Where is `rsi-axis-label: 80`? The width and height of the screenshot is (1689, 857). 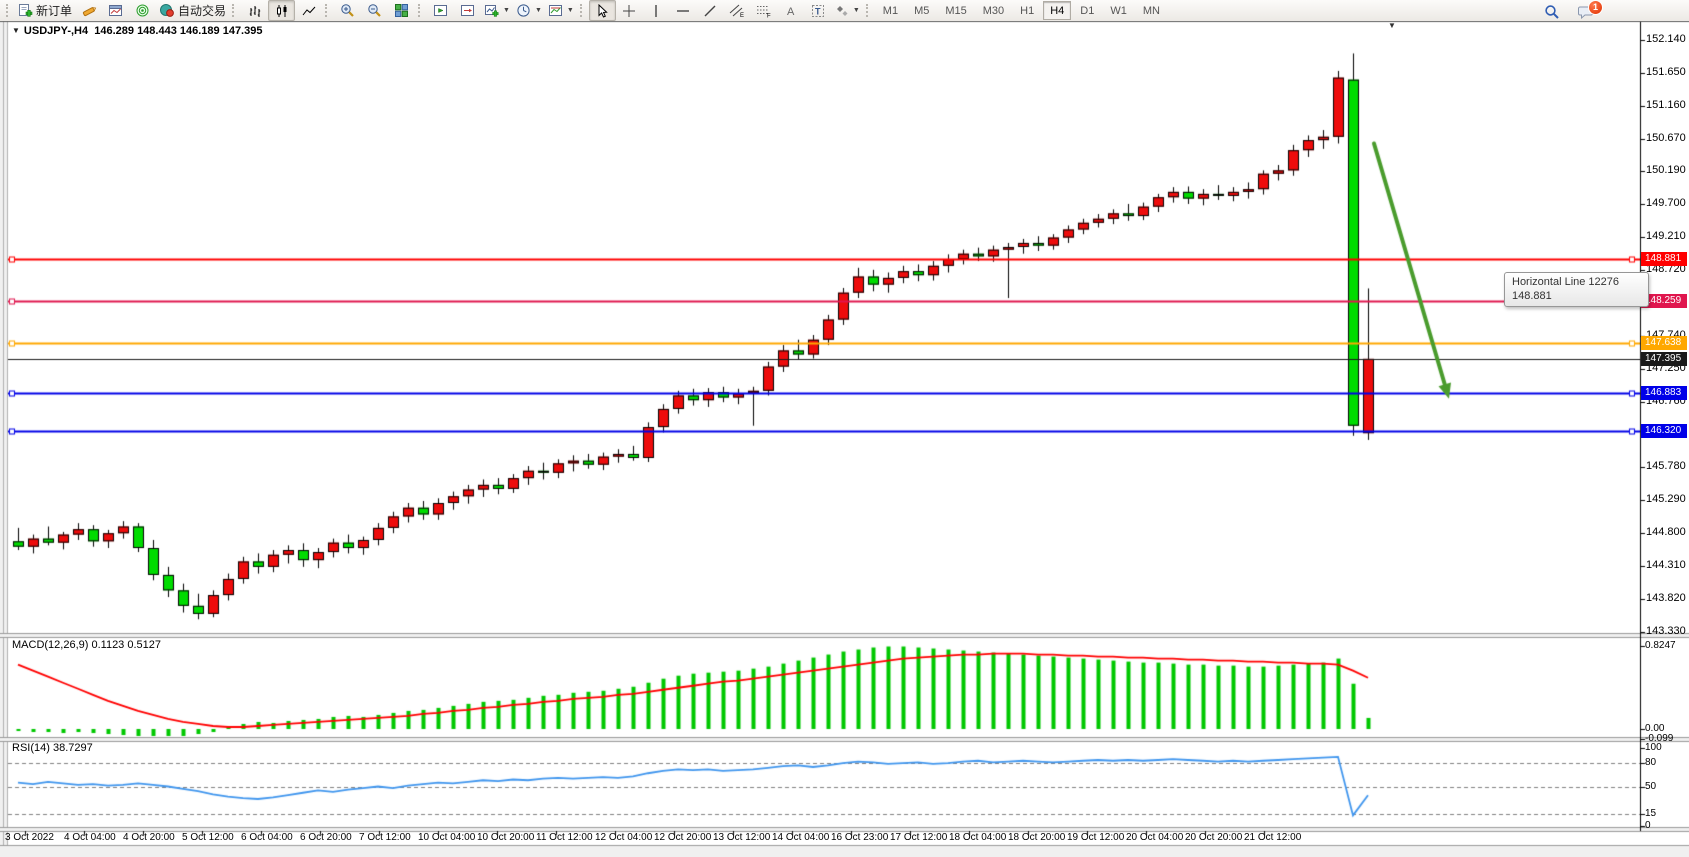 rsi-axis-label: 80 is located at coordinates (1651, 762).